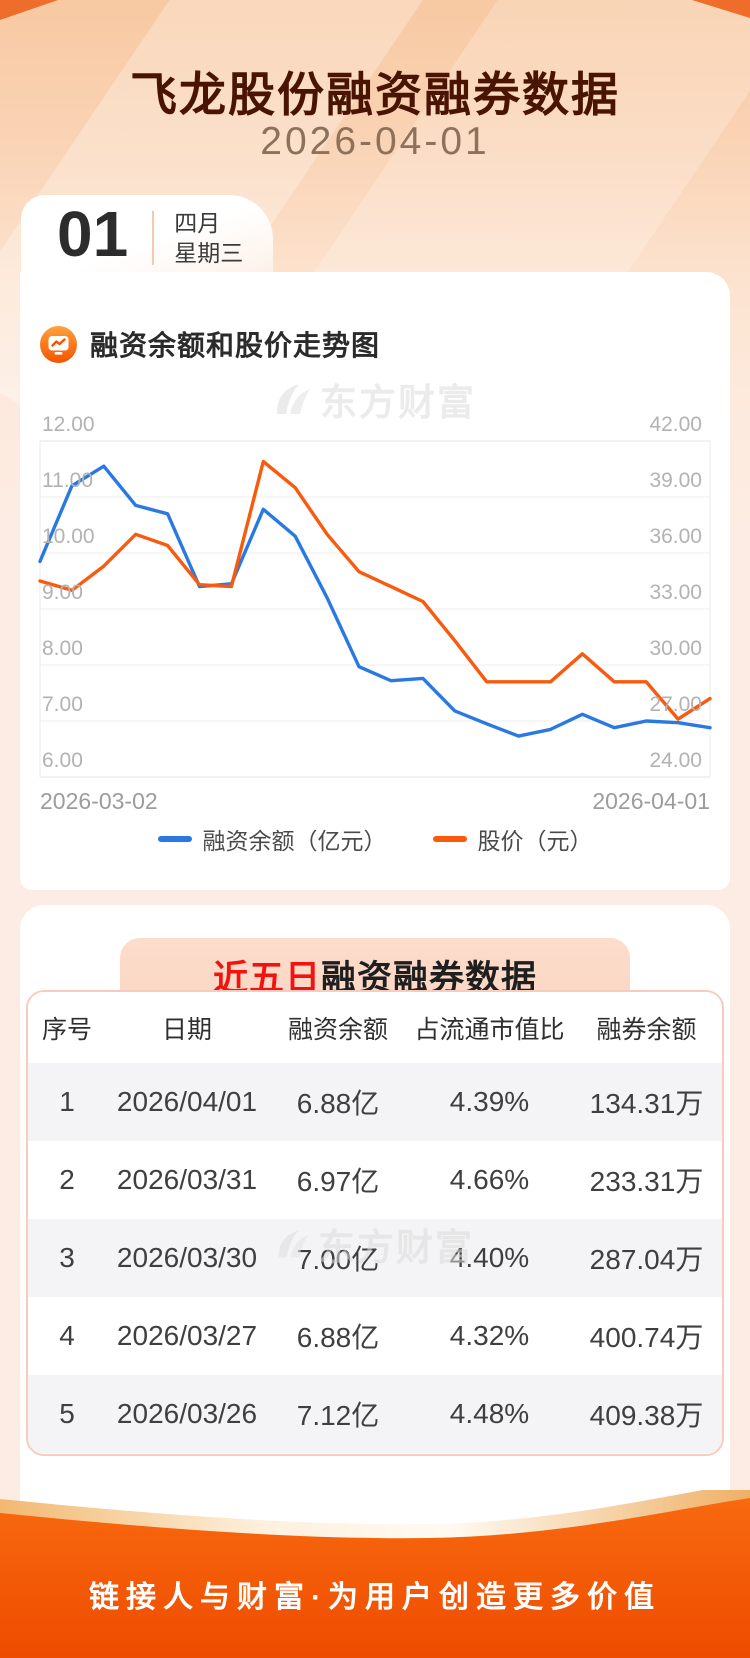  What do you see at coordinates (646, 1415) in the screenshot?
I see `table-cell: 409.38万` at bounding box center [646, 1415].